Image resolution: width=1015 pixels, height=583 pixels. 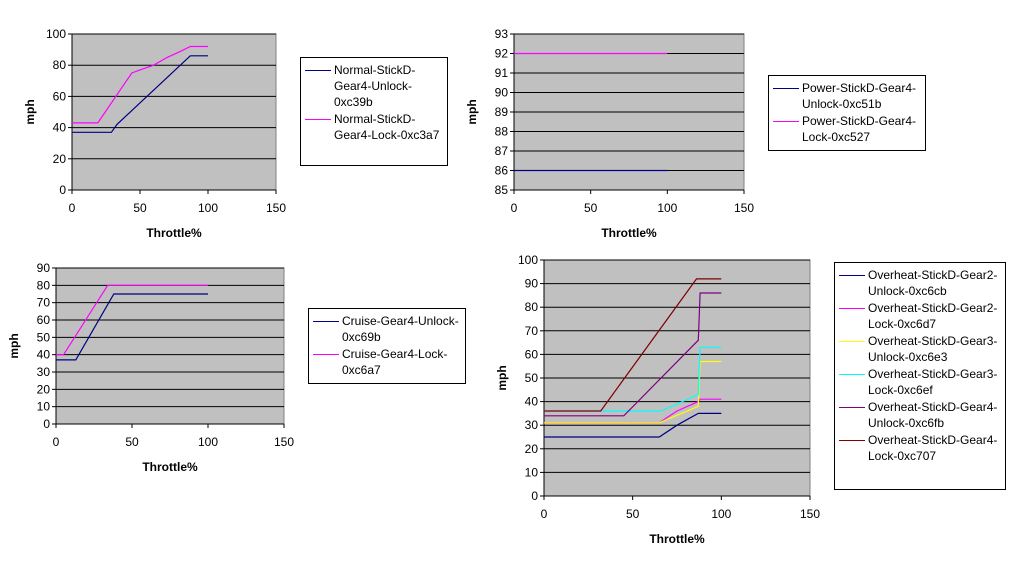 I want to click on y-tick-label: 92, so click(x=502, y=54).